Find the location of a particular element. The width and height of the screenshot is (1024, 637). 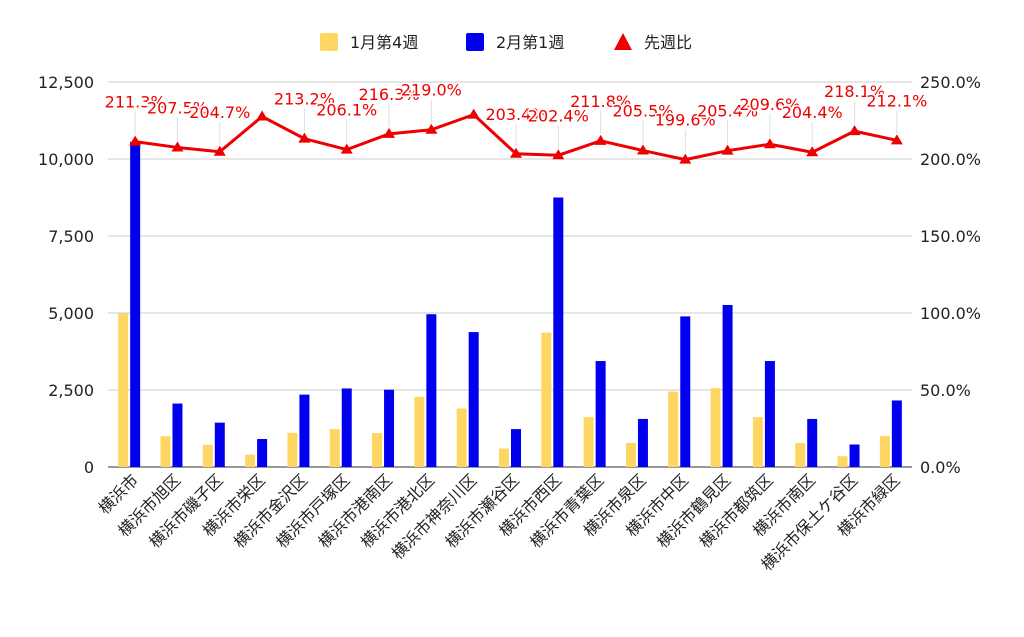

left-tick-label: 0 is located at coordinates (89, 467).